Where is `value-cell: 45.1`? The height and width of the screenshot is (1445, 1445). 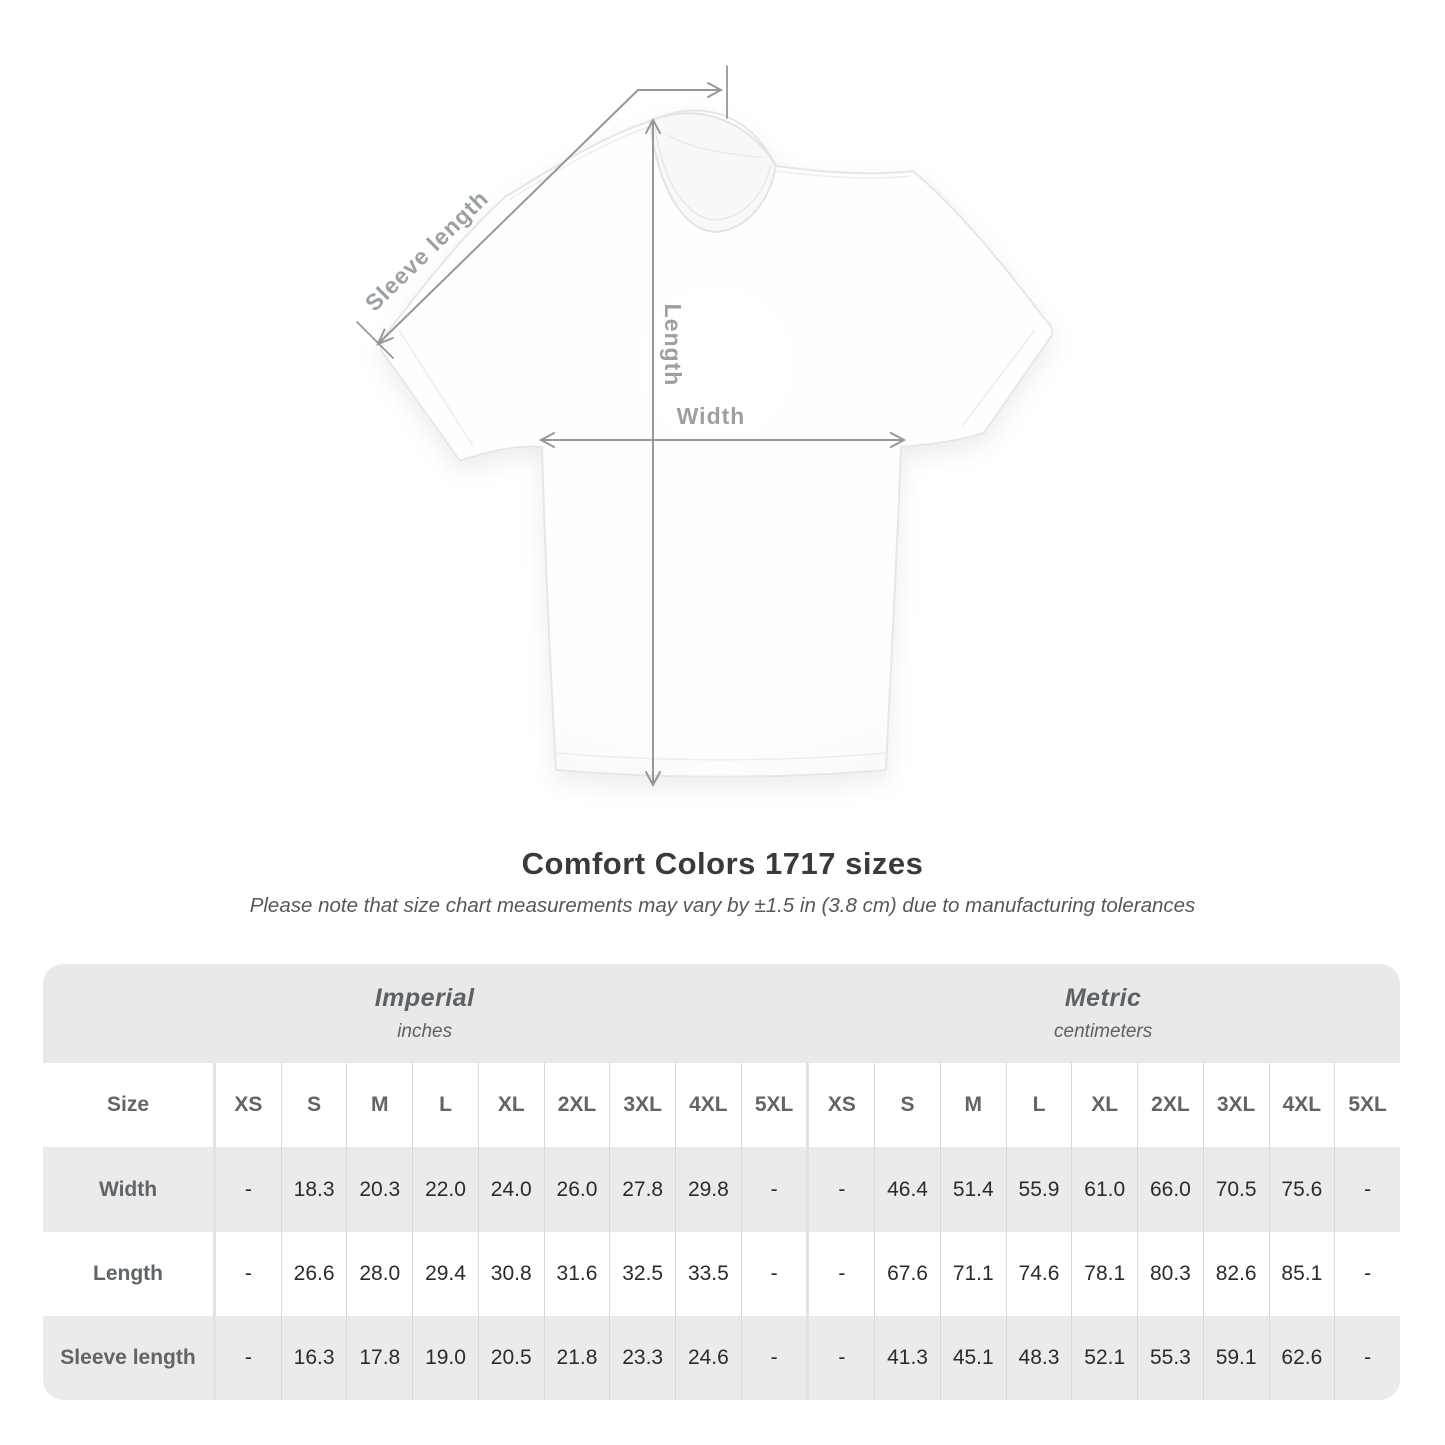 value-cell: 45.1 is located at coordinates (972, 1358).